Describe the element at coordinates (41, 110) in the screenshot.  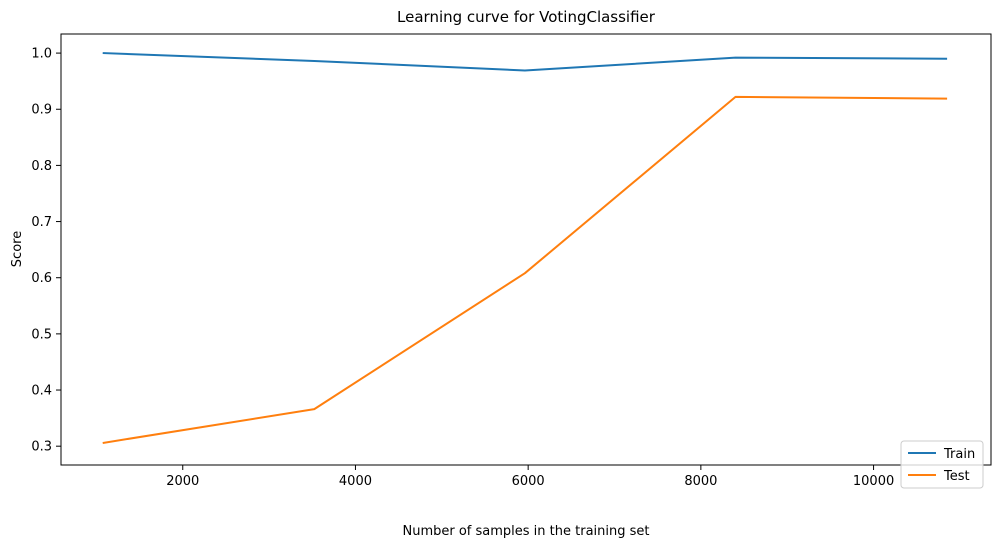
I see `y-tick-label: 0.9` at that location.